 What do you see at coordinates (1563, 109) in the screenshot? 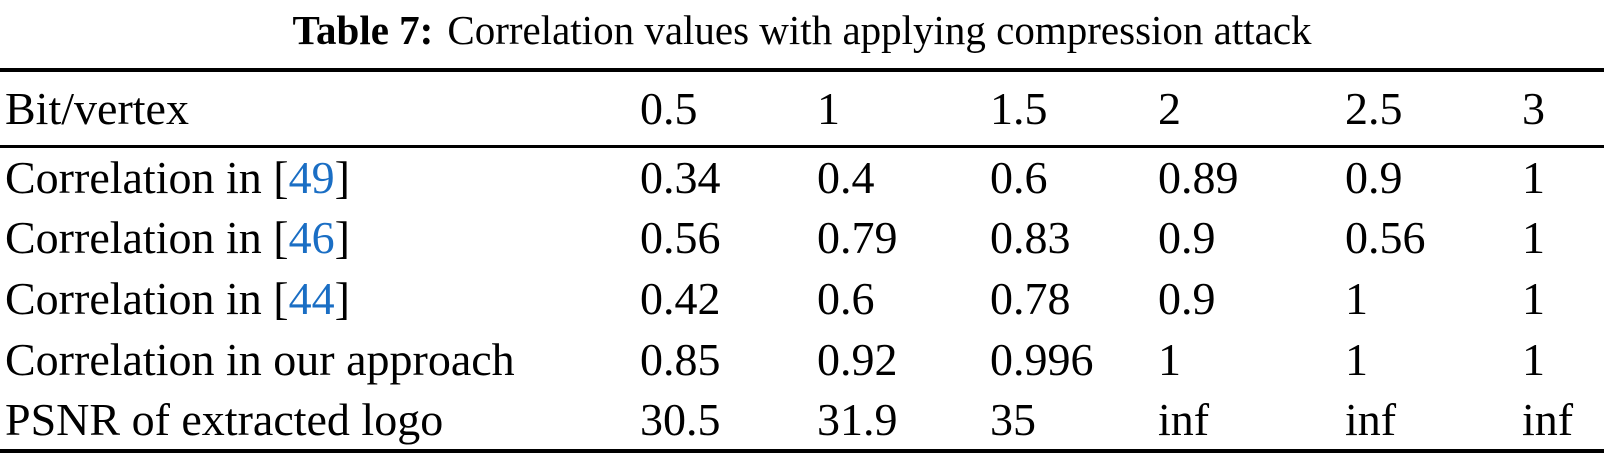
I see `header-cell-3: 3` at bounding box center [1563, 109].